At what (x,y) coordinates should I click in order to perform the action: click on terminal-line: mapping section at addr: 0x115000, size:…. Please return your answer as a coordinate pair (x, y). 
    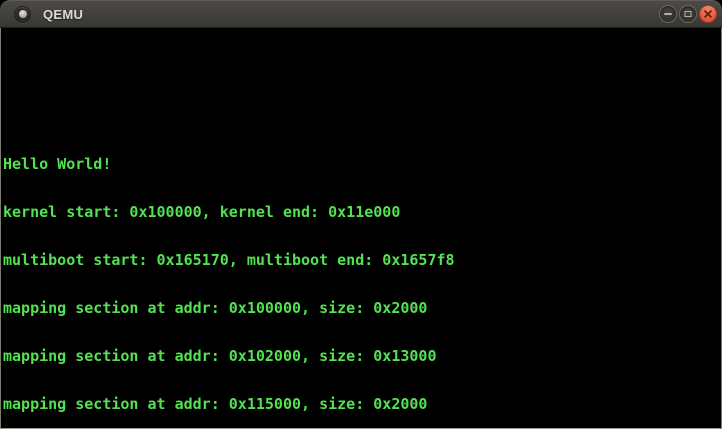
    Looking at the image, I should click on (215, 404).